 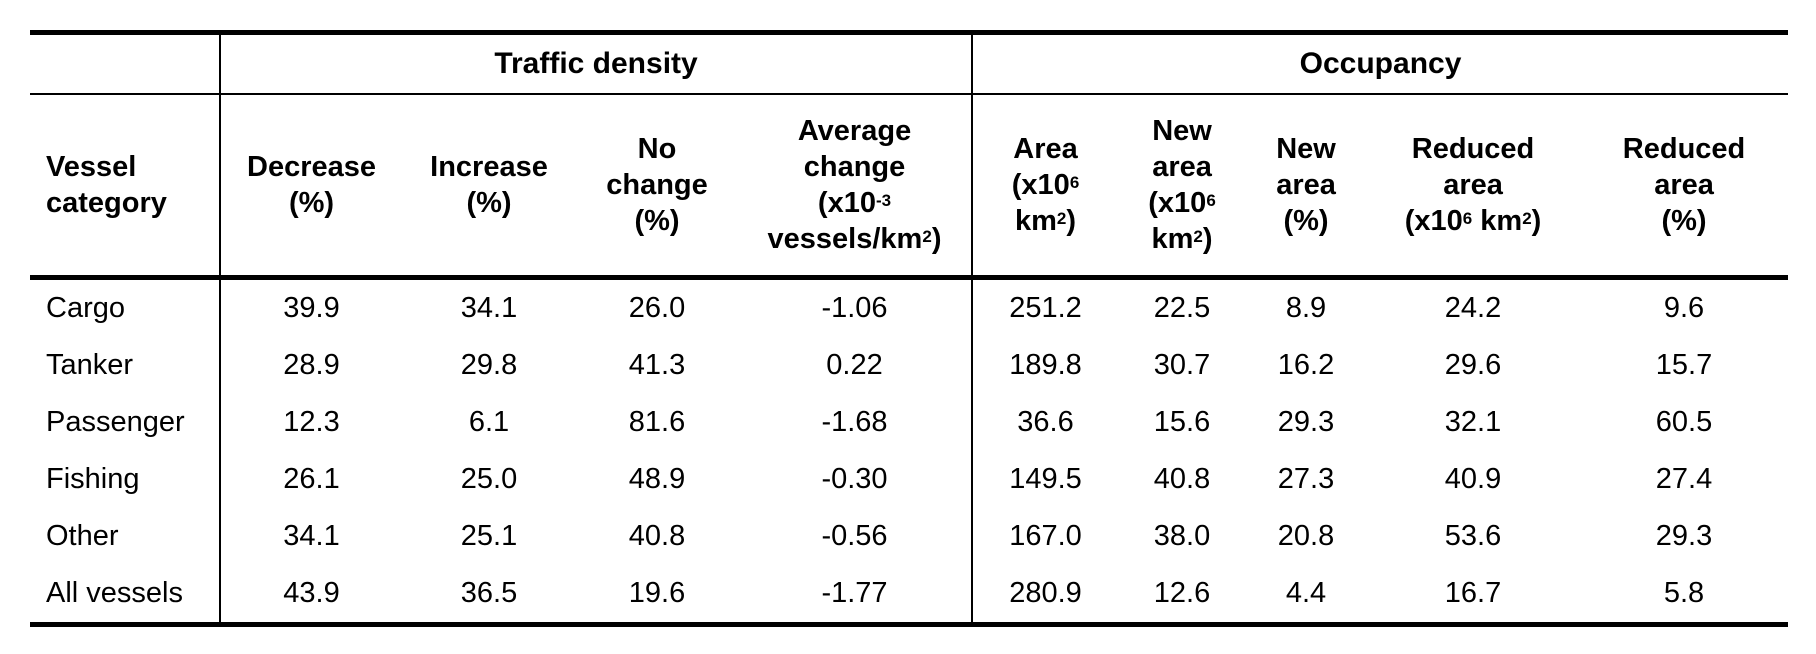 I want to click on data-cell: 9.6, so click(x=1684, y=308).